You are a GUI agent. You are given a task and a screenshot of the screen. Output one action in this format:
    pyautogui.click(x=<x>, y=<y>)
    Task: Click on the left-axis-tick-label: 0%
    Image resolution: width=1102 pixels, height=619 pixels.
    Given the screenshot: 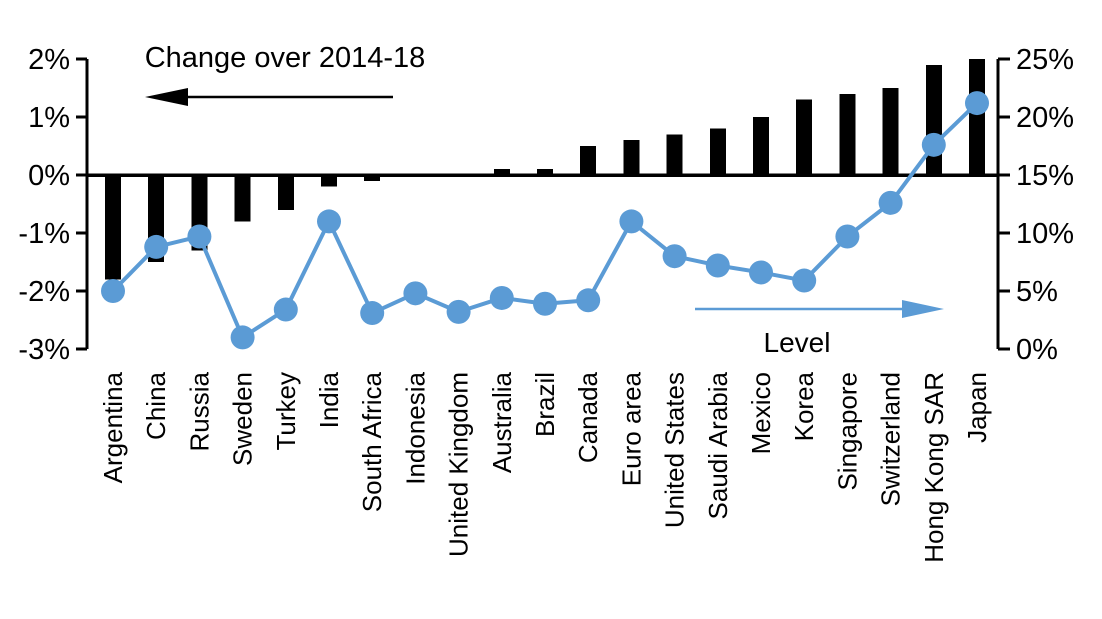 What is the action you would take?
    pyautogui.click(x=49, y=176)
    